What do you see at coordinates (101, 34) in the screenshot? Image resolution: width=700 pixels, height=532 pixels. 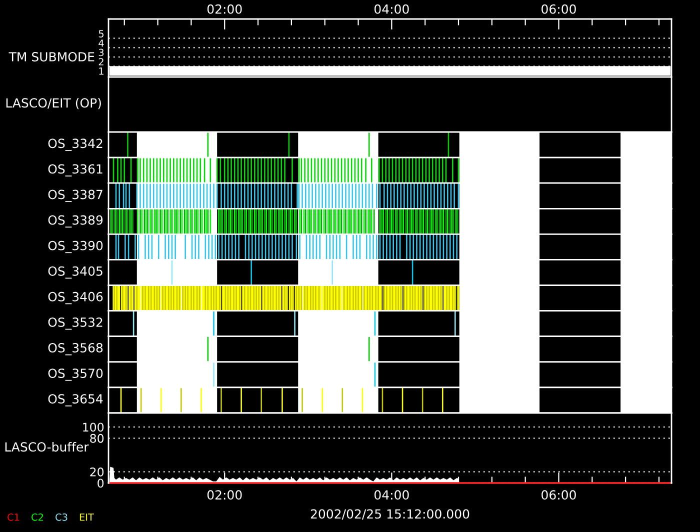 I see `y-tick-label: 5` at bounding box center [101, 34].